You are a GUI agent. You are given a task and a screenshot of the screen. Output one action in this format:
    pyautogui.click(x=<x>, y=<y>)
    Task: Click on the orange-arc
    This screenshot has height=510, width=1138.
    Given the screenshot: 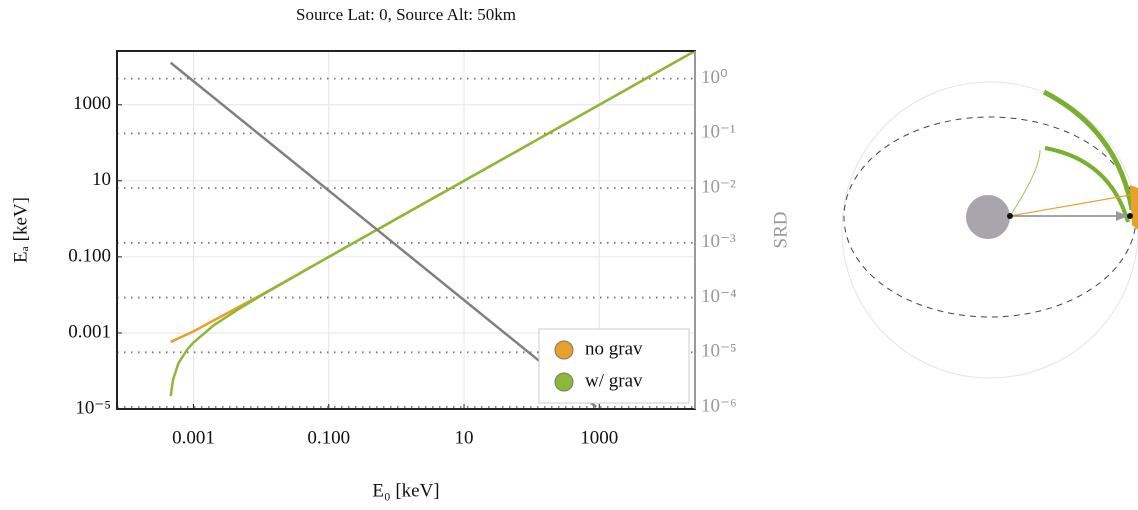 What is the action you would take?
    pyautogui.click(x=1134, y=207)
    